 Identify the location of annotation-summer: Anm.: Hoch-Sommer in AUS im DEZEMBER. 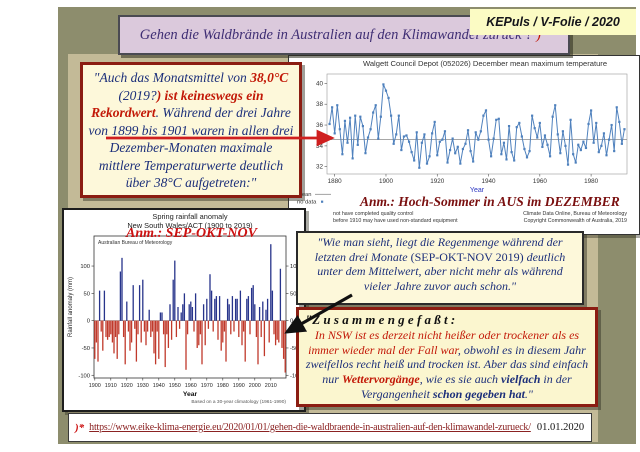
(490, 201).